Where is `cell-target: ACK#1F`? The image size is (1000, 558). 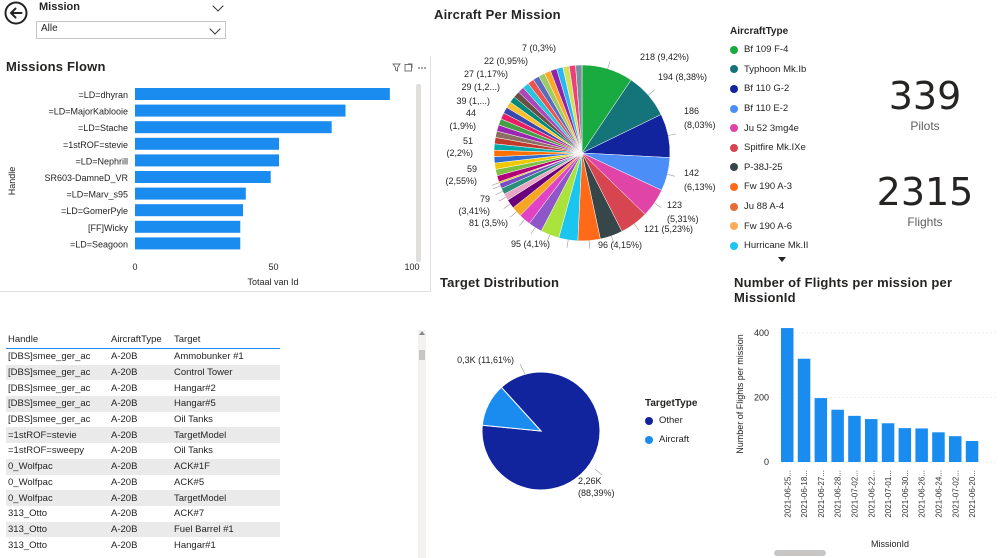
cell-target: ACK#1F is located at coordinates (226, 466).